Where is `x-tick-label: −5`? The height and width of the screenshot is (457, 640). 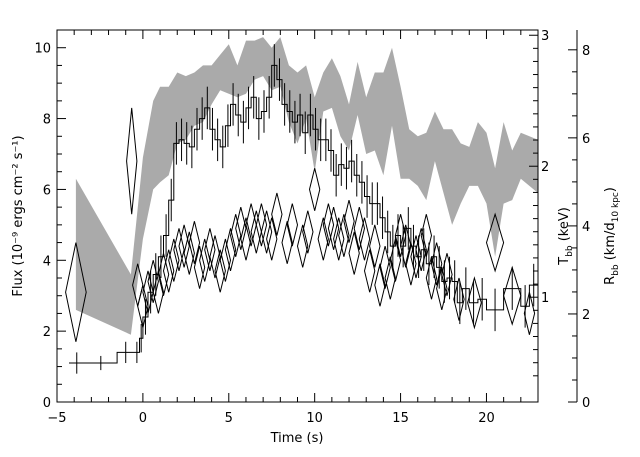 x-tick-label: −5 is located at coordinates (56, 418).